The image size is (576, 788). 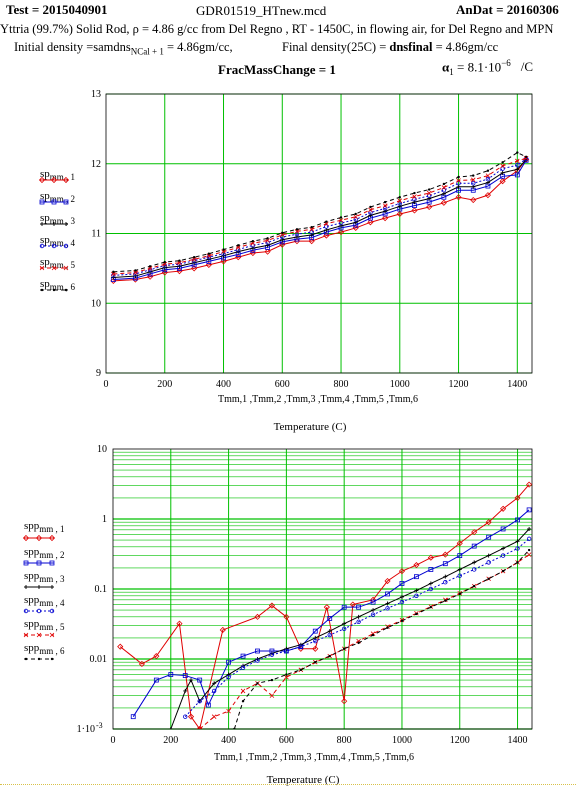 I want to click on initial-density-value: = 4.86gm/cc,, so click(x=198, y=47).